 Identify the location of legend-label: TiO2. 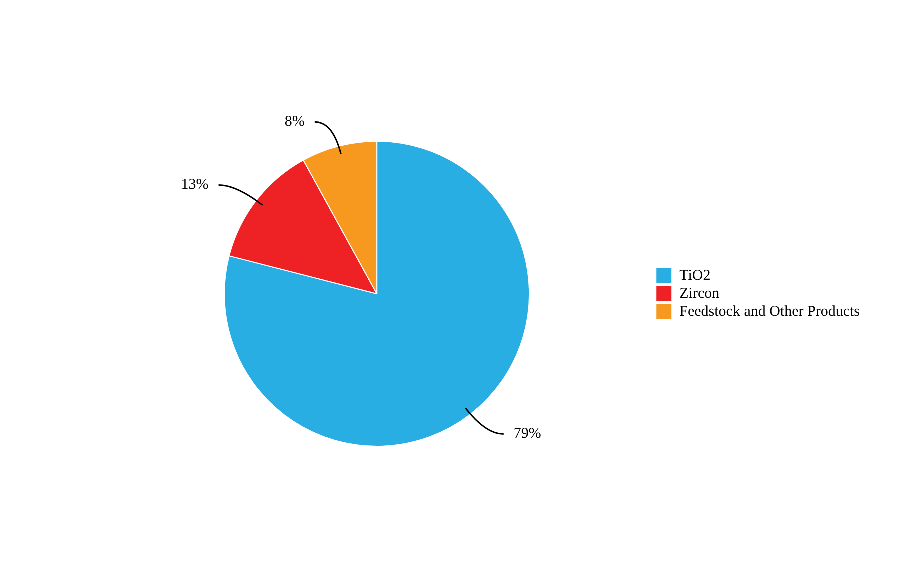
(695, 276).